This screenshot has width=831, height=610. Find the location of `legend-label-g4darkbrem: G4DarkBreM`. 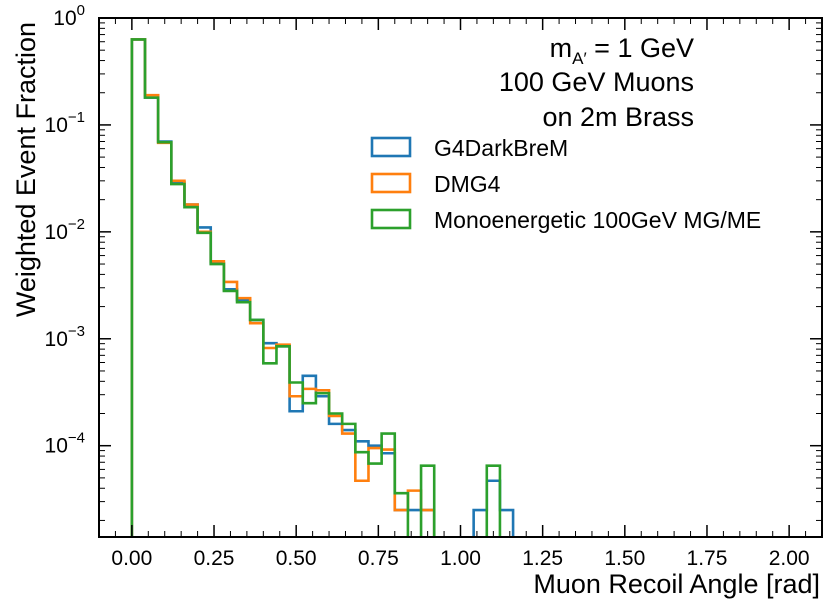

legend-label-g4darkbrem: G4DarkBreM is located at coordinates (501, 148).